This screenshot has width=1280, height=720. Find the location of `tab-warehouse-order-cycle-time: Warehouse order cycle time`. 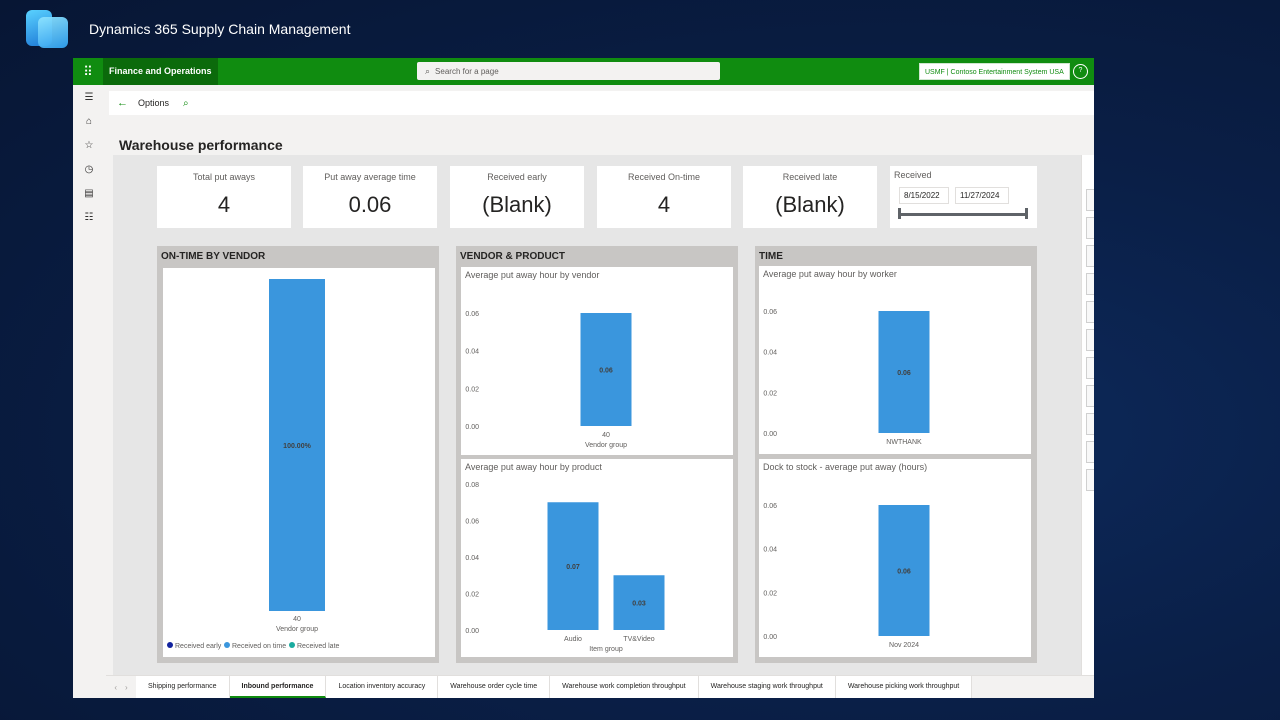

tab-warehouse-order-cycle-time: Warehouse order cycle time is located at coordinates (494, 687).